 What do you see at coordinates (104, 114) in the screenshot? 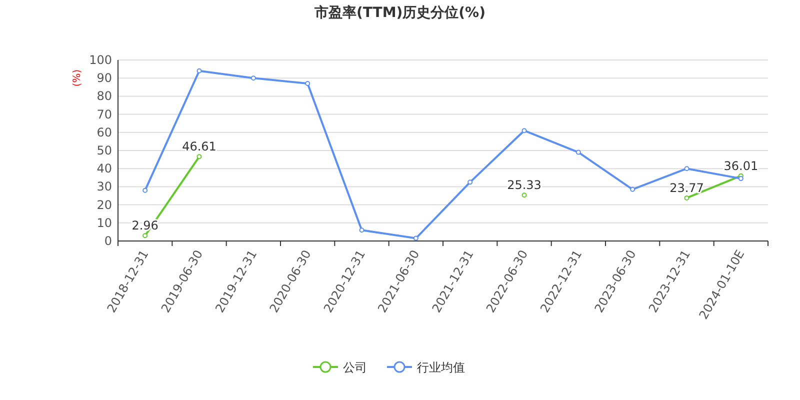
I see `y-tick-label: 70` at bounding box center [104, 114].